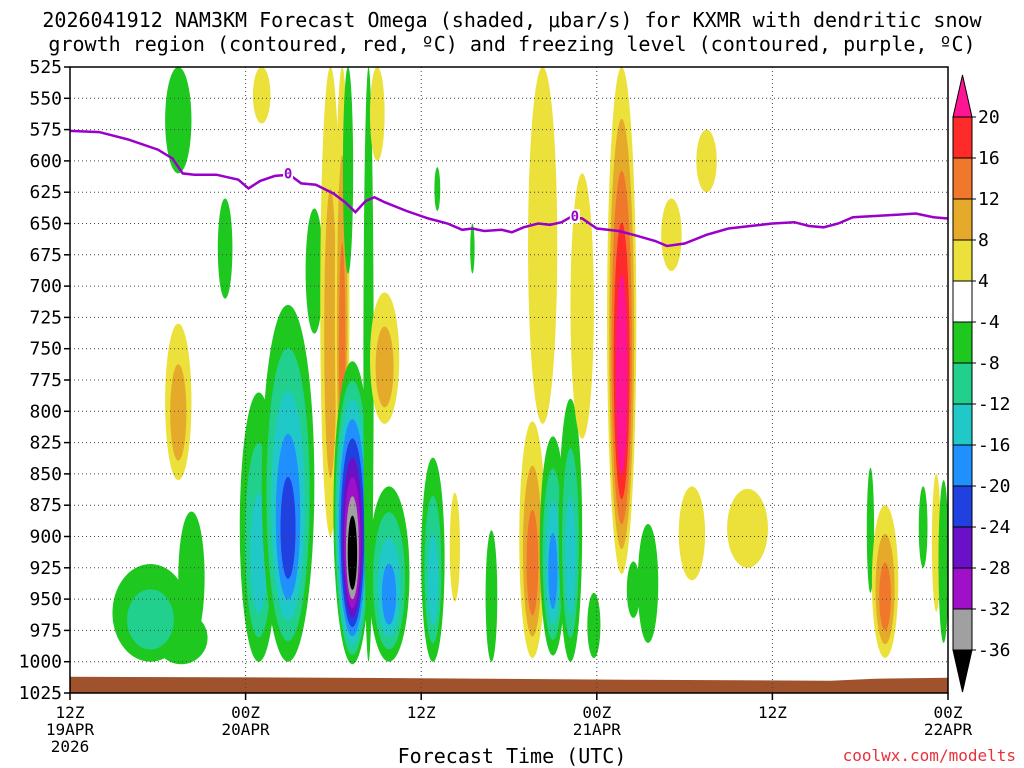 Image resolution: width=1024 pixels, height=768 pixels. What do you see at coordinates (45, 443) in the screenshot?
I see `y-tick-label: 825` at bounding box center [45, 443].